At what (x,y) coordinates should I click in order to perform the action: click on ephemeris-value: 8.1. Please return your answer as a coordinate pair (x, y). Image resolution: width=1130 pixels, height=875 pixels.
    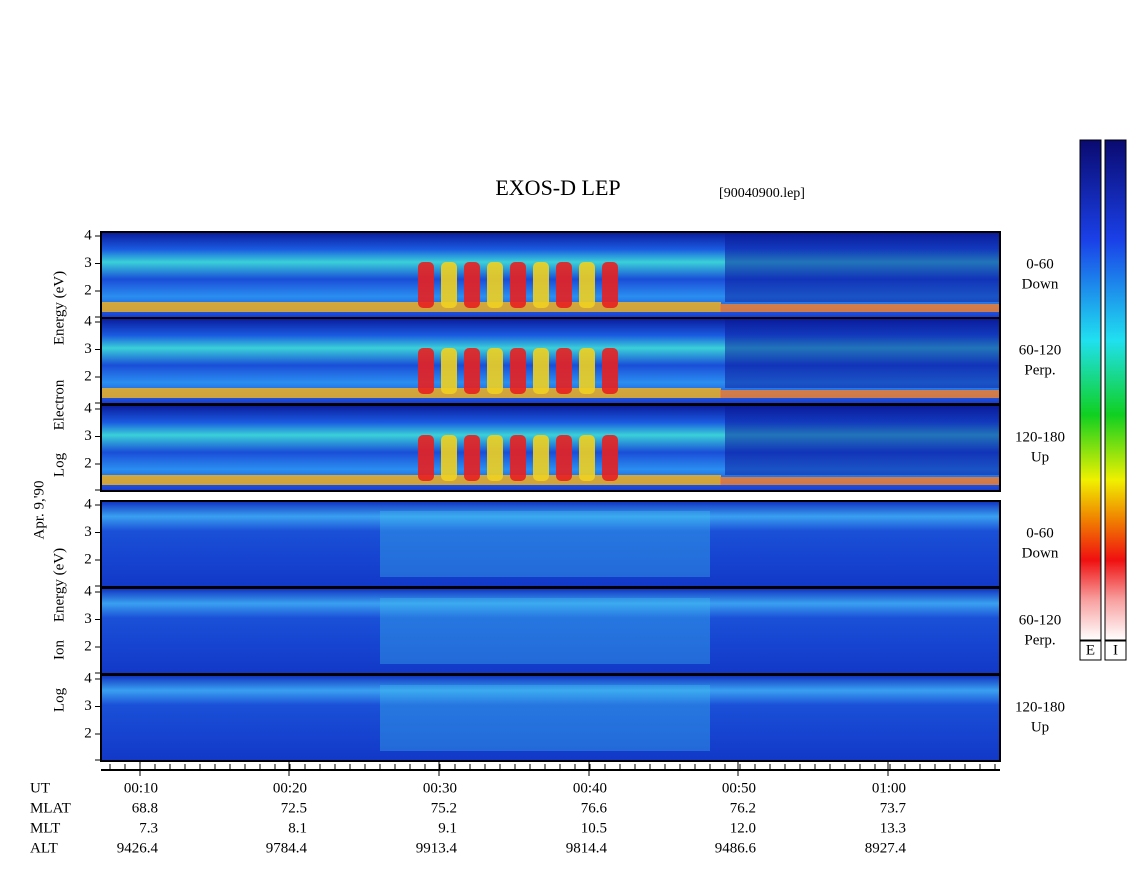
    Looking at the image, I should click on (297, 828).